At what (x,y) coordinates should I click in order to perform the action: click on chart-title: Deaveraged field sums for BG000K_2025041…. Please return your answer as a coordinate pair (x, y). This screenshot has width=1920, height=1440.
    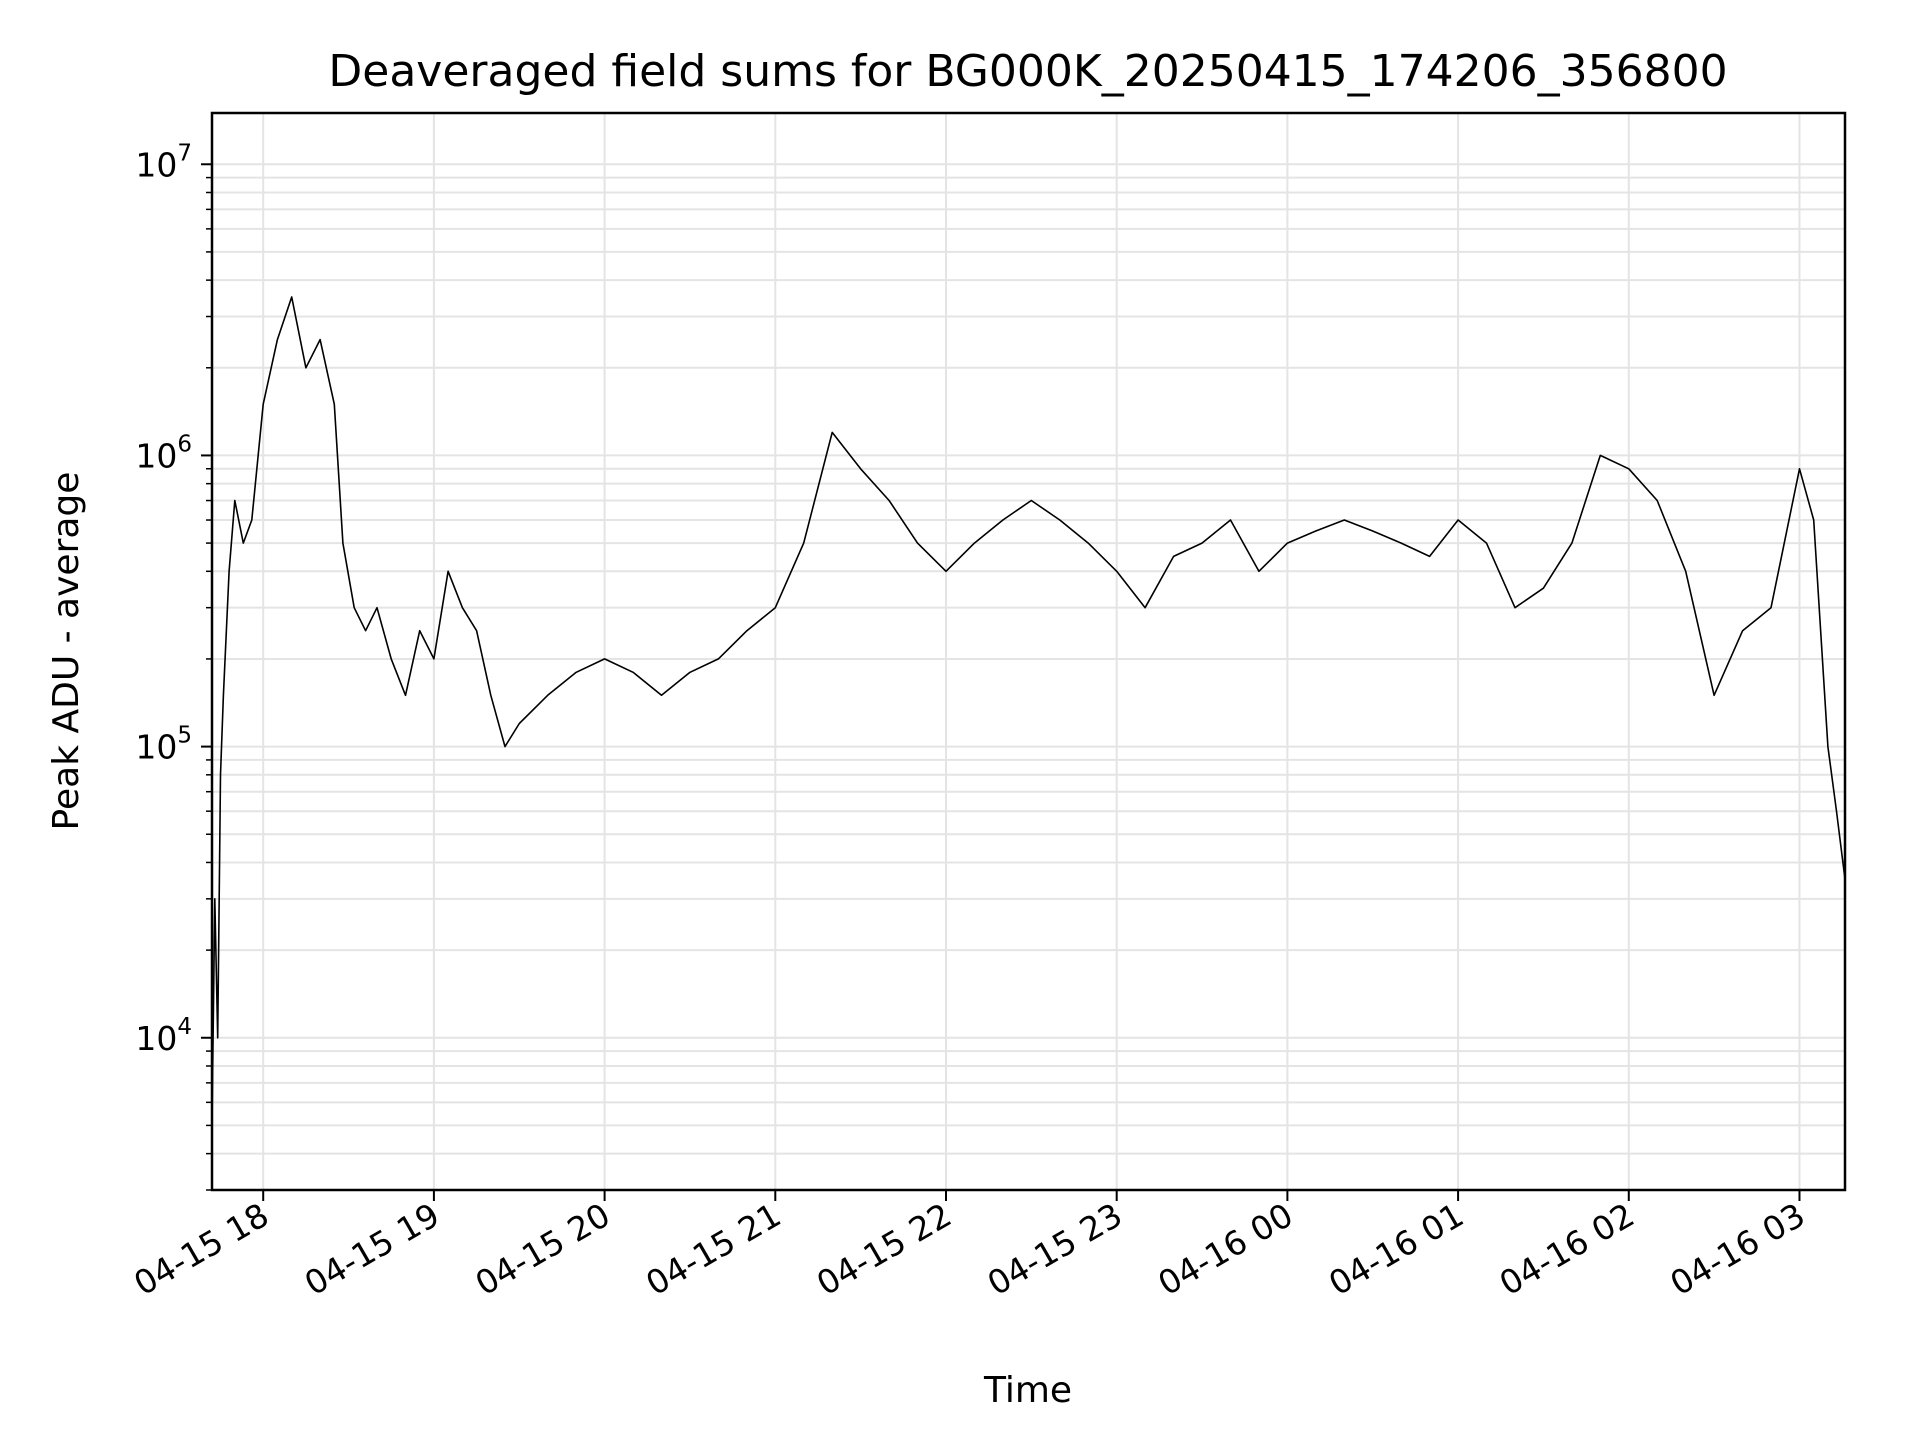
    Looking at the image, I should click on (1027, 71).